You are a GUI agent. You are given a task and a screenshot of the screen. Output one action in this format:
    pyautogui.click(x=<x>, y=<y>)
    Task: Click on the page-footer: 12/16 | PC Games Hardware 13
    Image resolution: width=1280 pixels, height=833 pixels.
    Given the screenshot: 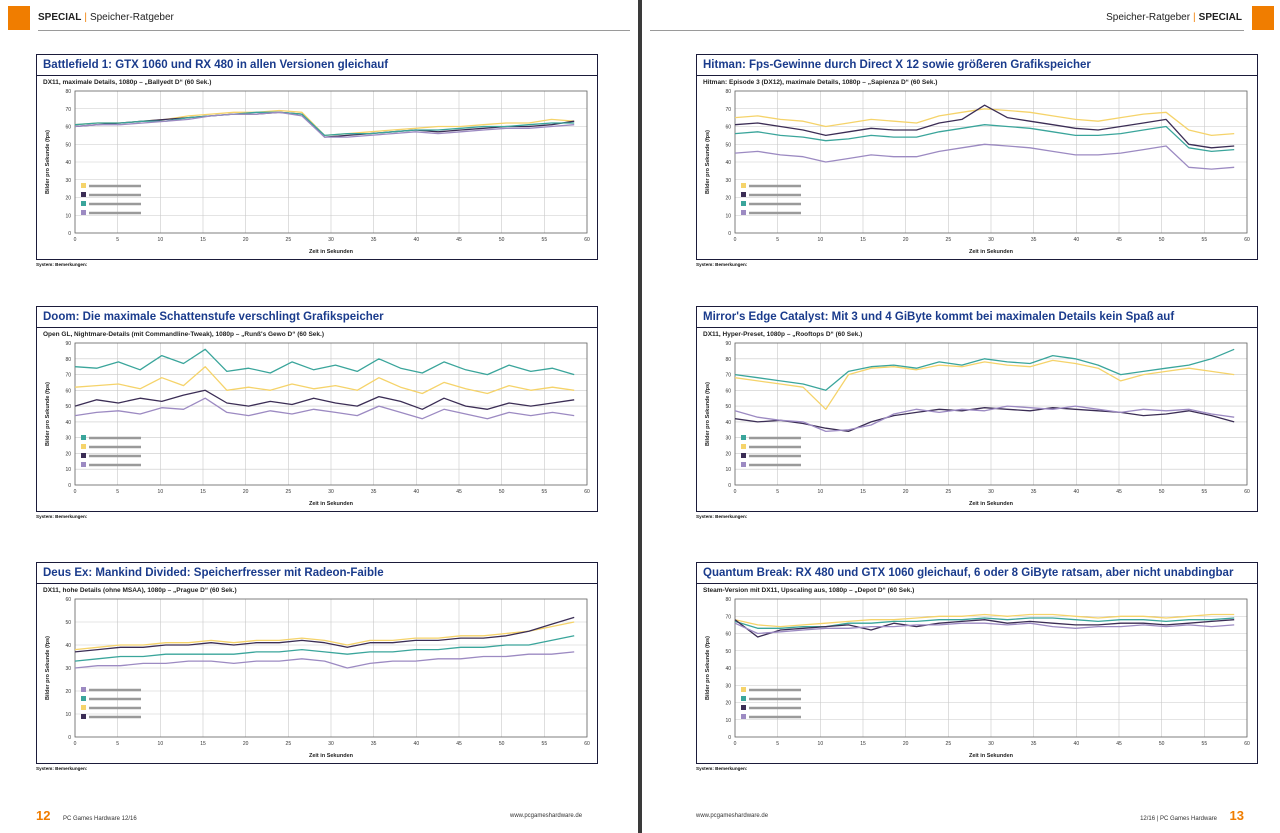 What is the action you would take?
    pyautogui.click(x=1192, y=815)
    